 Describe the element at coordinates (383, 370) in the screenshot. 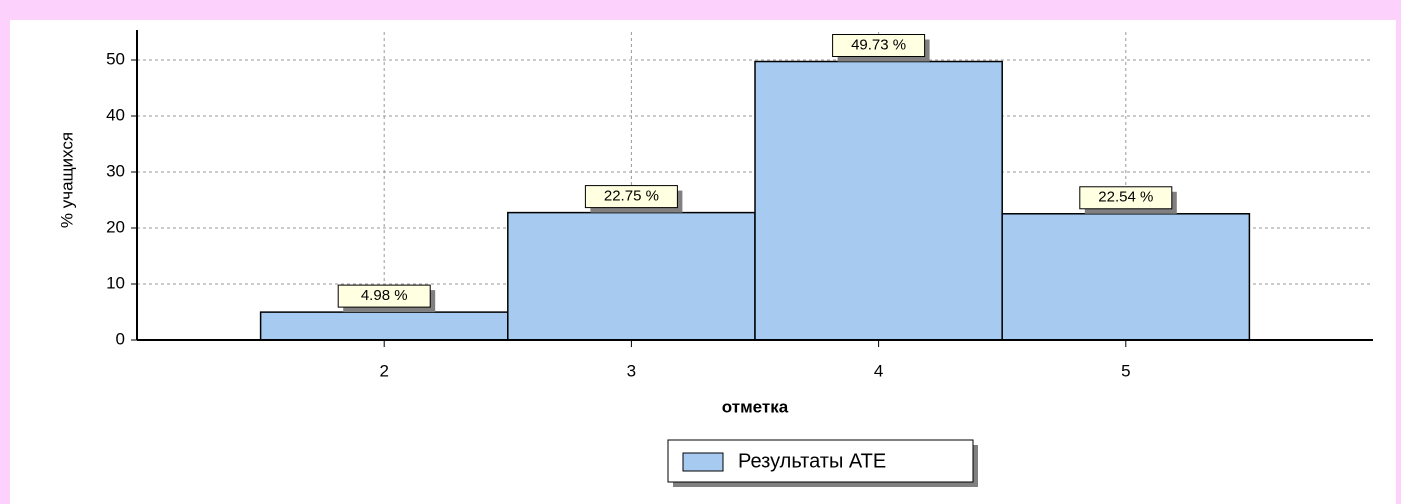

I see `x-tick-label: 2` at that location.